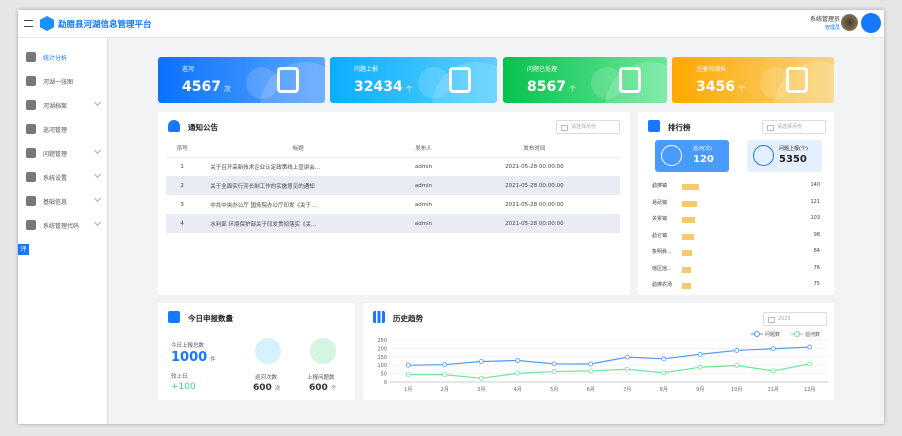 The height and width of the screenshot is (436, 902). What do you see at coordinates (189, 357) in the screenshot?
I see `total-value: 1000` at bounding box center [189, 357].